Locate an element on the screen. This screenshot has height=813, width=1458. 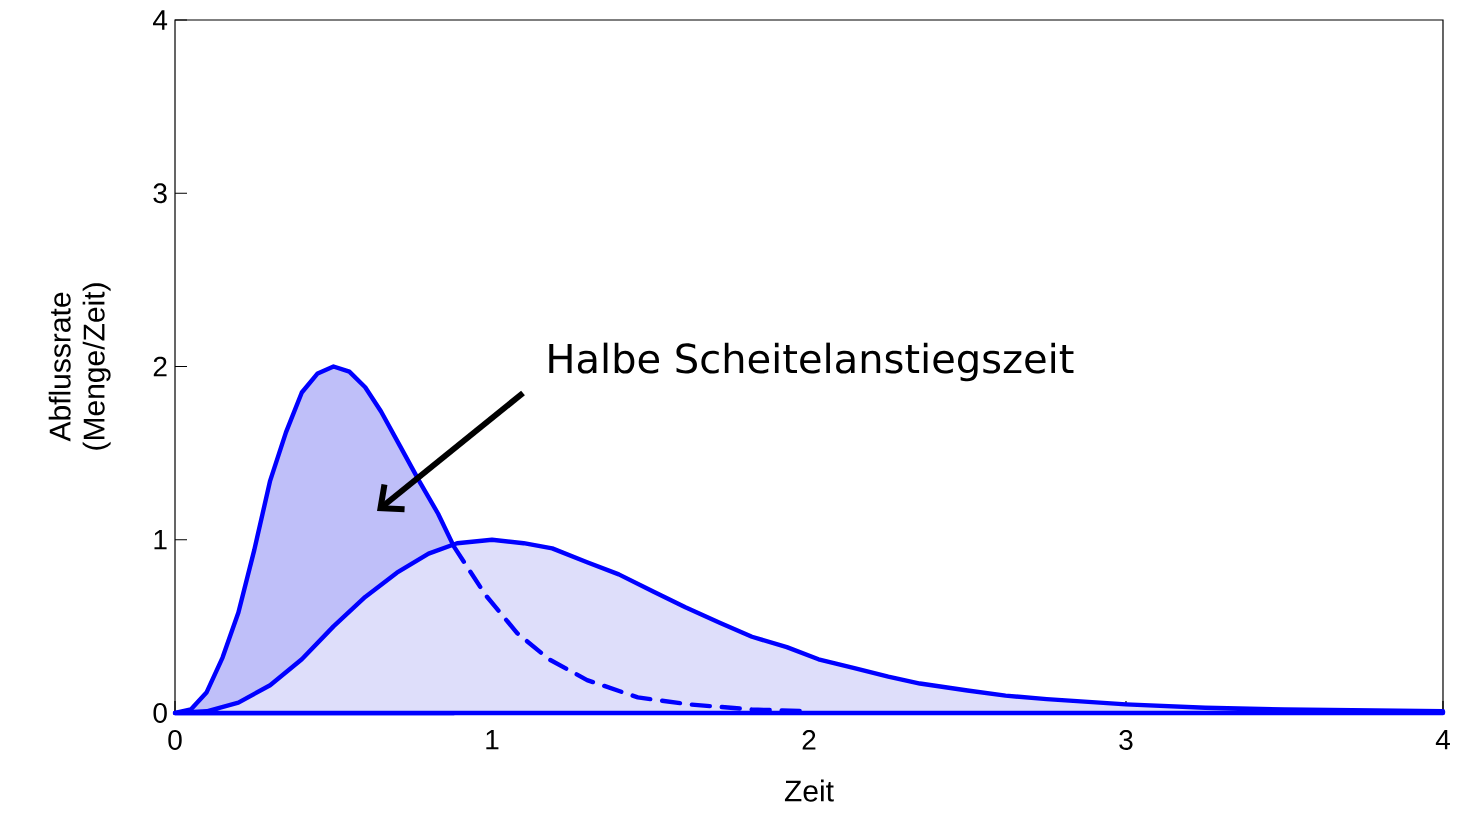
y-tick-label: 0 is located at coordinates (160, 713).